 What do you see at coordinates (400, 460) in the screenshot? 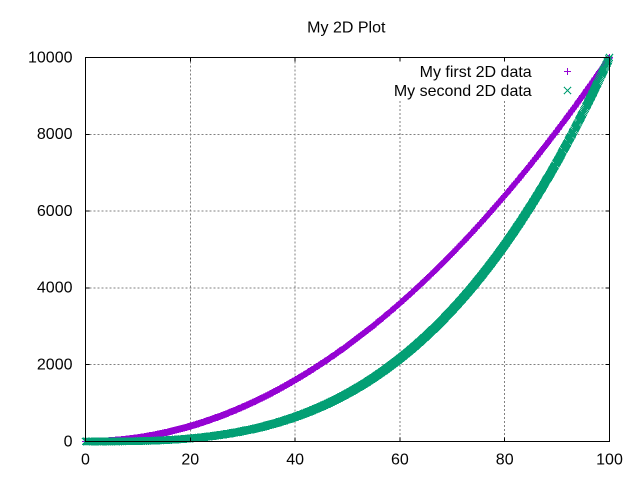
I see `svg-text: 60` at bounding box center [400, 460].